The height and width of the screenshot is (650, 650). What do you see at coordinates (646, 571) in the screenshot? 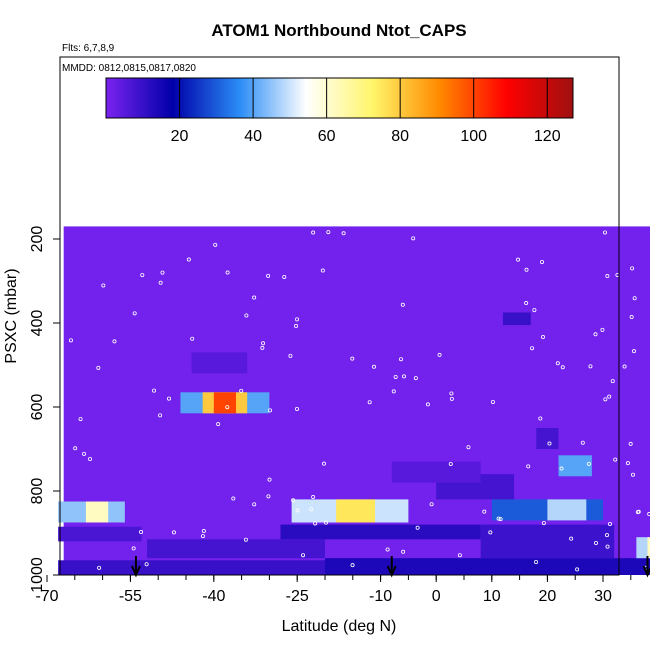
I see `profile-arrow-head` at bounding box center [646, 571].